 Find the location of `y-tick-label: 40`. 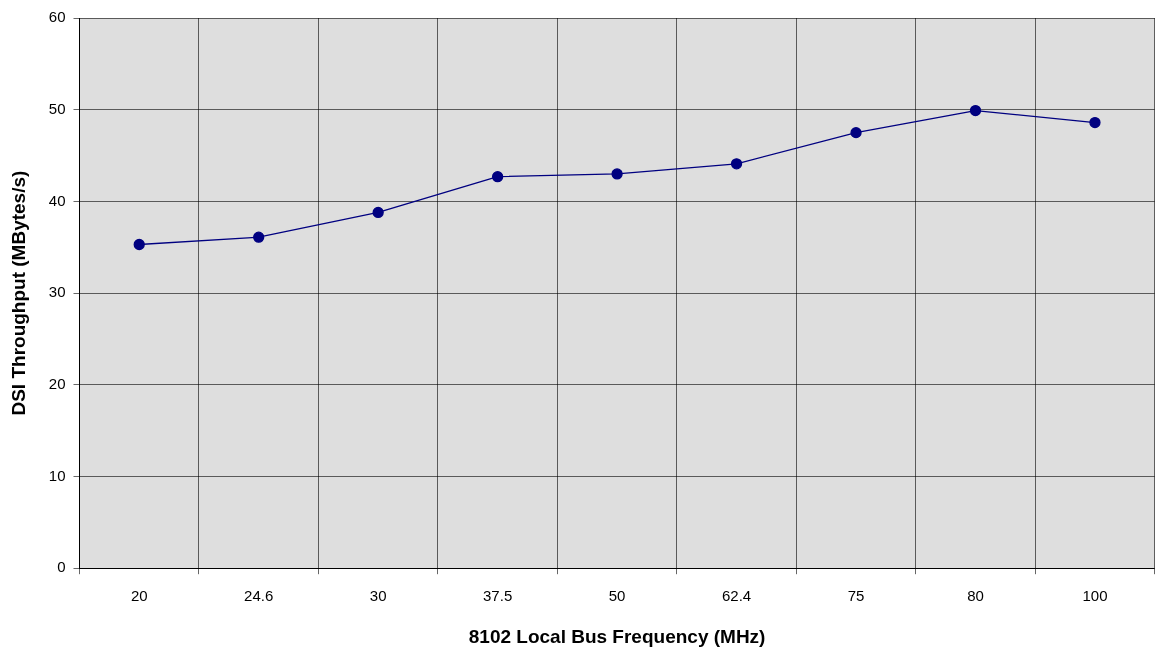

y-tick-label: 40 is located at coordinates (57, 200).